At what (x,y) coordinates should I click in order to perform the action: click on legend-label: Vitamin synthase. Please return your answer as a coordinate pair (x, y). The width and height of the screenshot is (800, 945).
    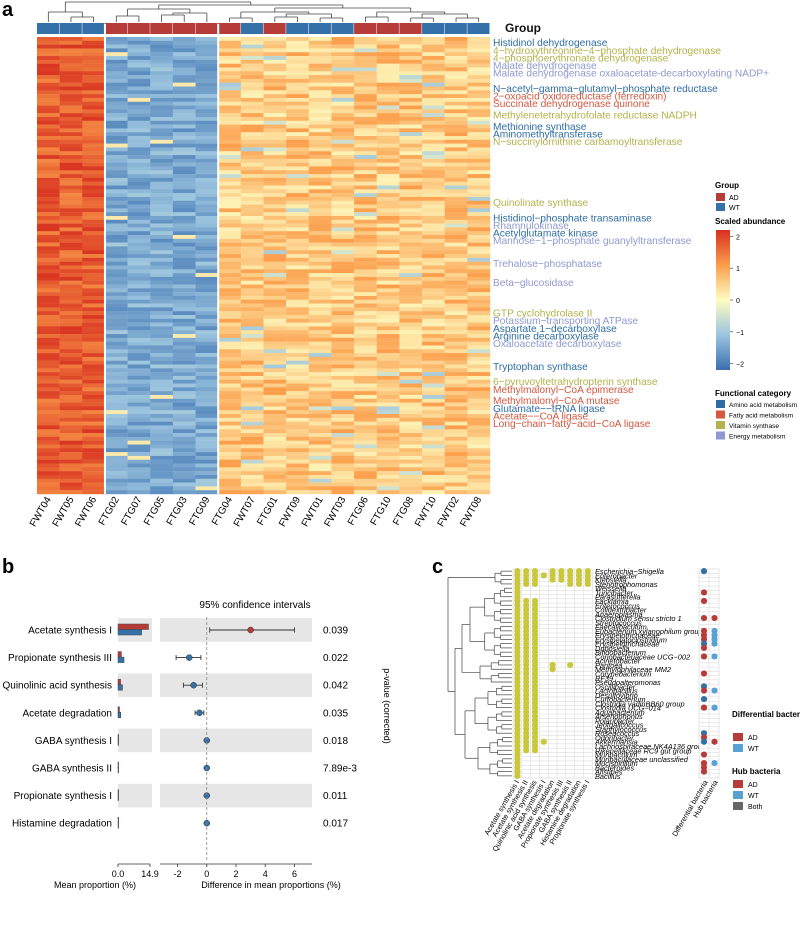
    Looking at the image, I should click on (754, 426).